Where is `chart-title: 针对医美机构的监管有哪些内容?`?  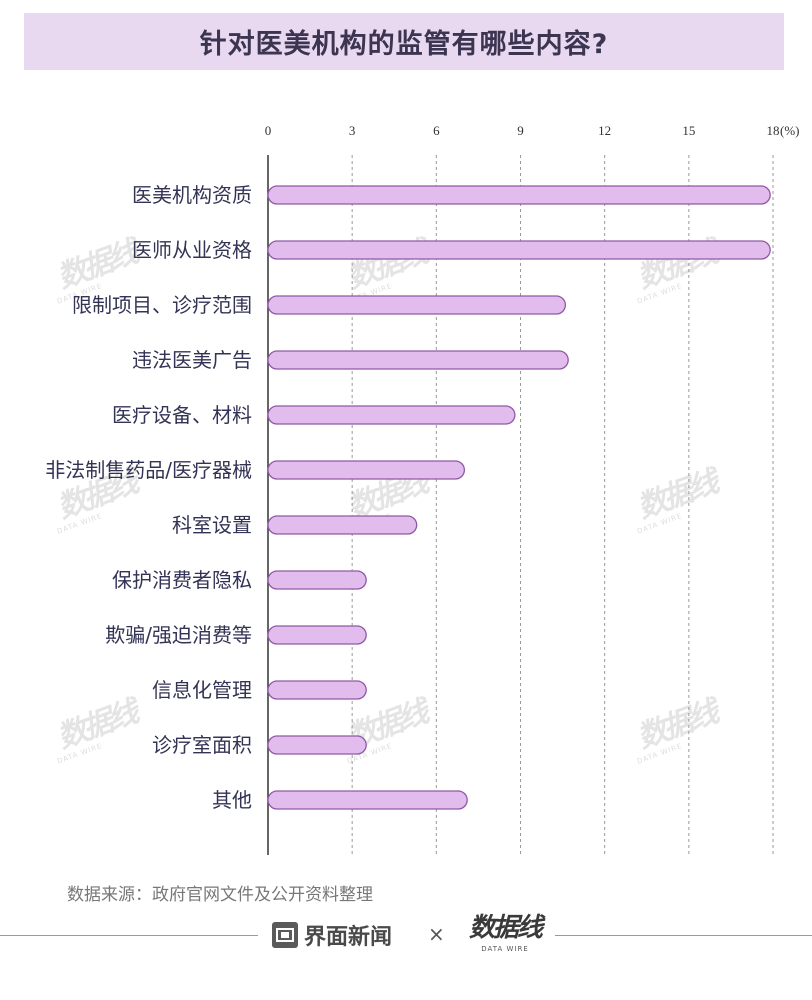 chart-title: 针对医美机构的监管有哪些内容? is located at coordinates (404, 44).